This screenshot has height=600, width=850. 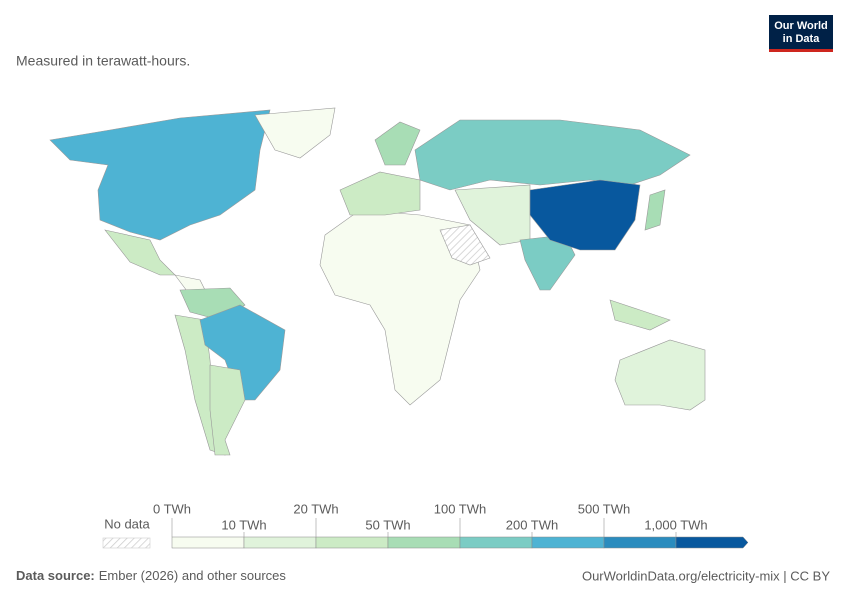 What do you see at coordinates (126, 543) in the screenshot?
I see `no-data-swatch` at bounding box center [126, 543].